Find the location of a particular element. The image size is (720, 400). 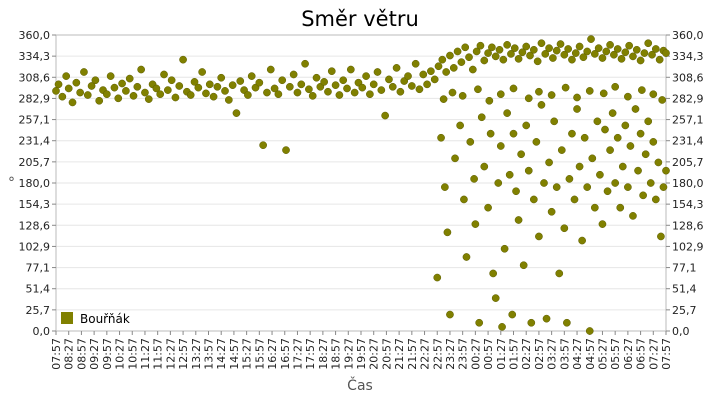

legend-label: Bouřňák is located at coordinates (105, 319).